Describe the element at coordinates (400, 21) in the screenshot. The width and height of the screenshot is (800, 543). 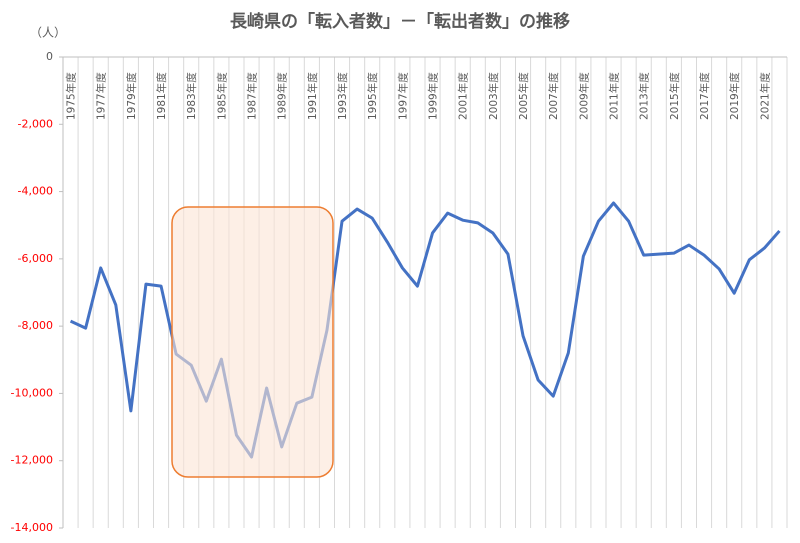
I see `chart-title: 長崎県の「転入者数」－「転出者数」の推移` at that location.